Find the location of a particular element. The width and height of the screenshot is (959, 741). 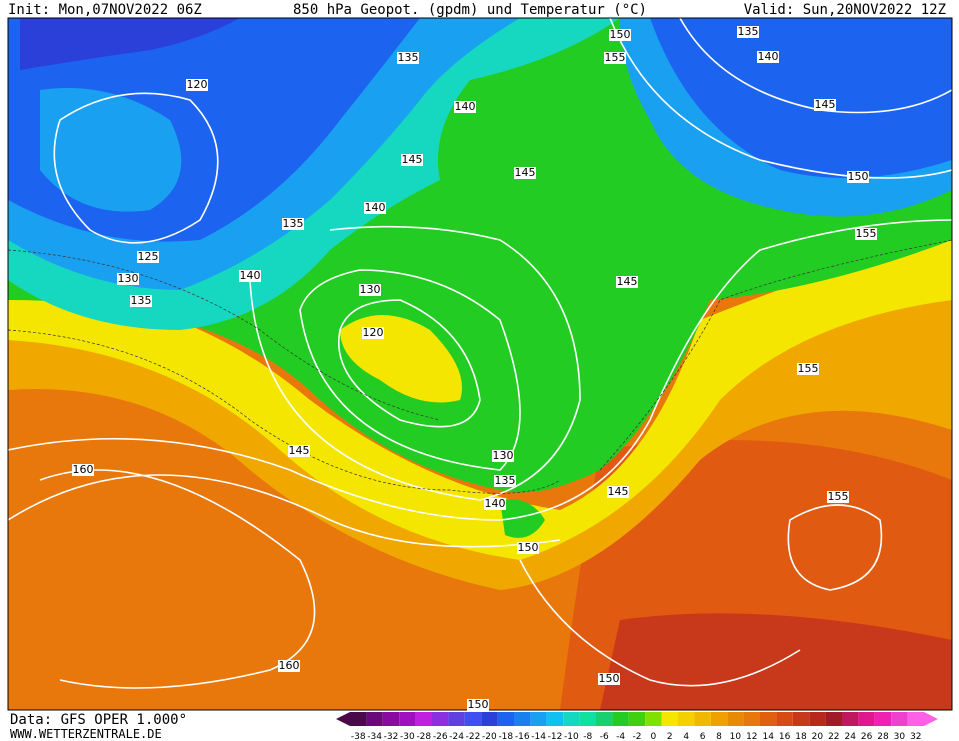

colorbar-label: -6 is located at coordinates (604, 736).